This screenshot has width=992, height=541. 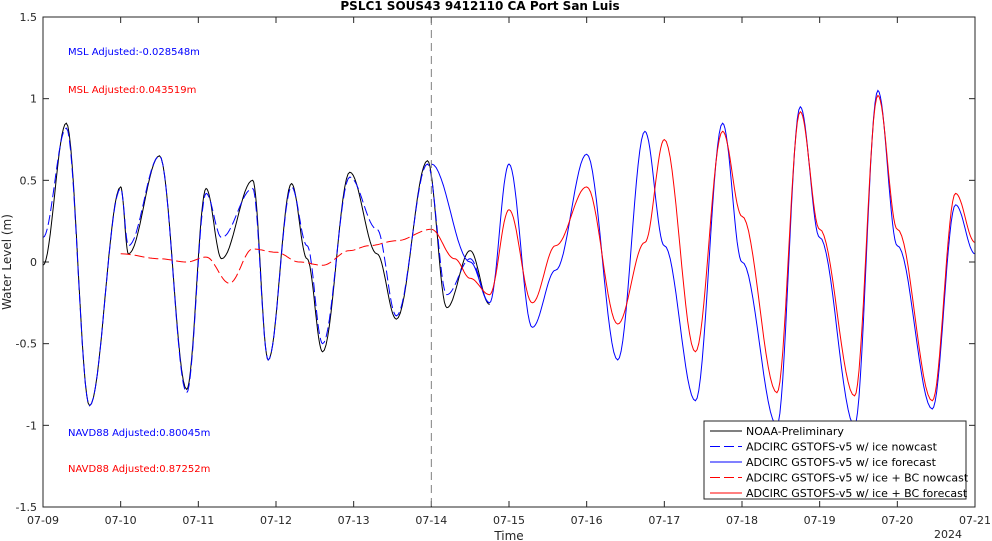 What do you see at coordinates (29, 17) in the screenshot?
I see `y-tick-label: 1.5` at bounding box center [29, 17].